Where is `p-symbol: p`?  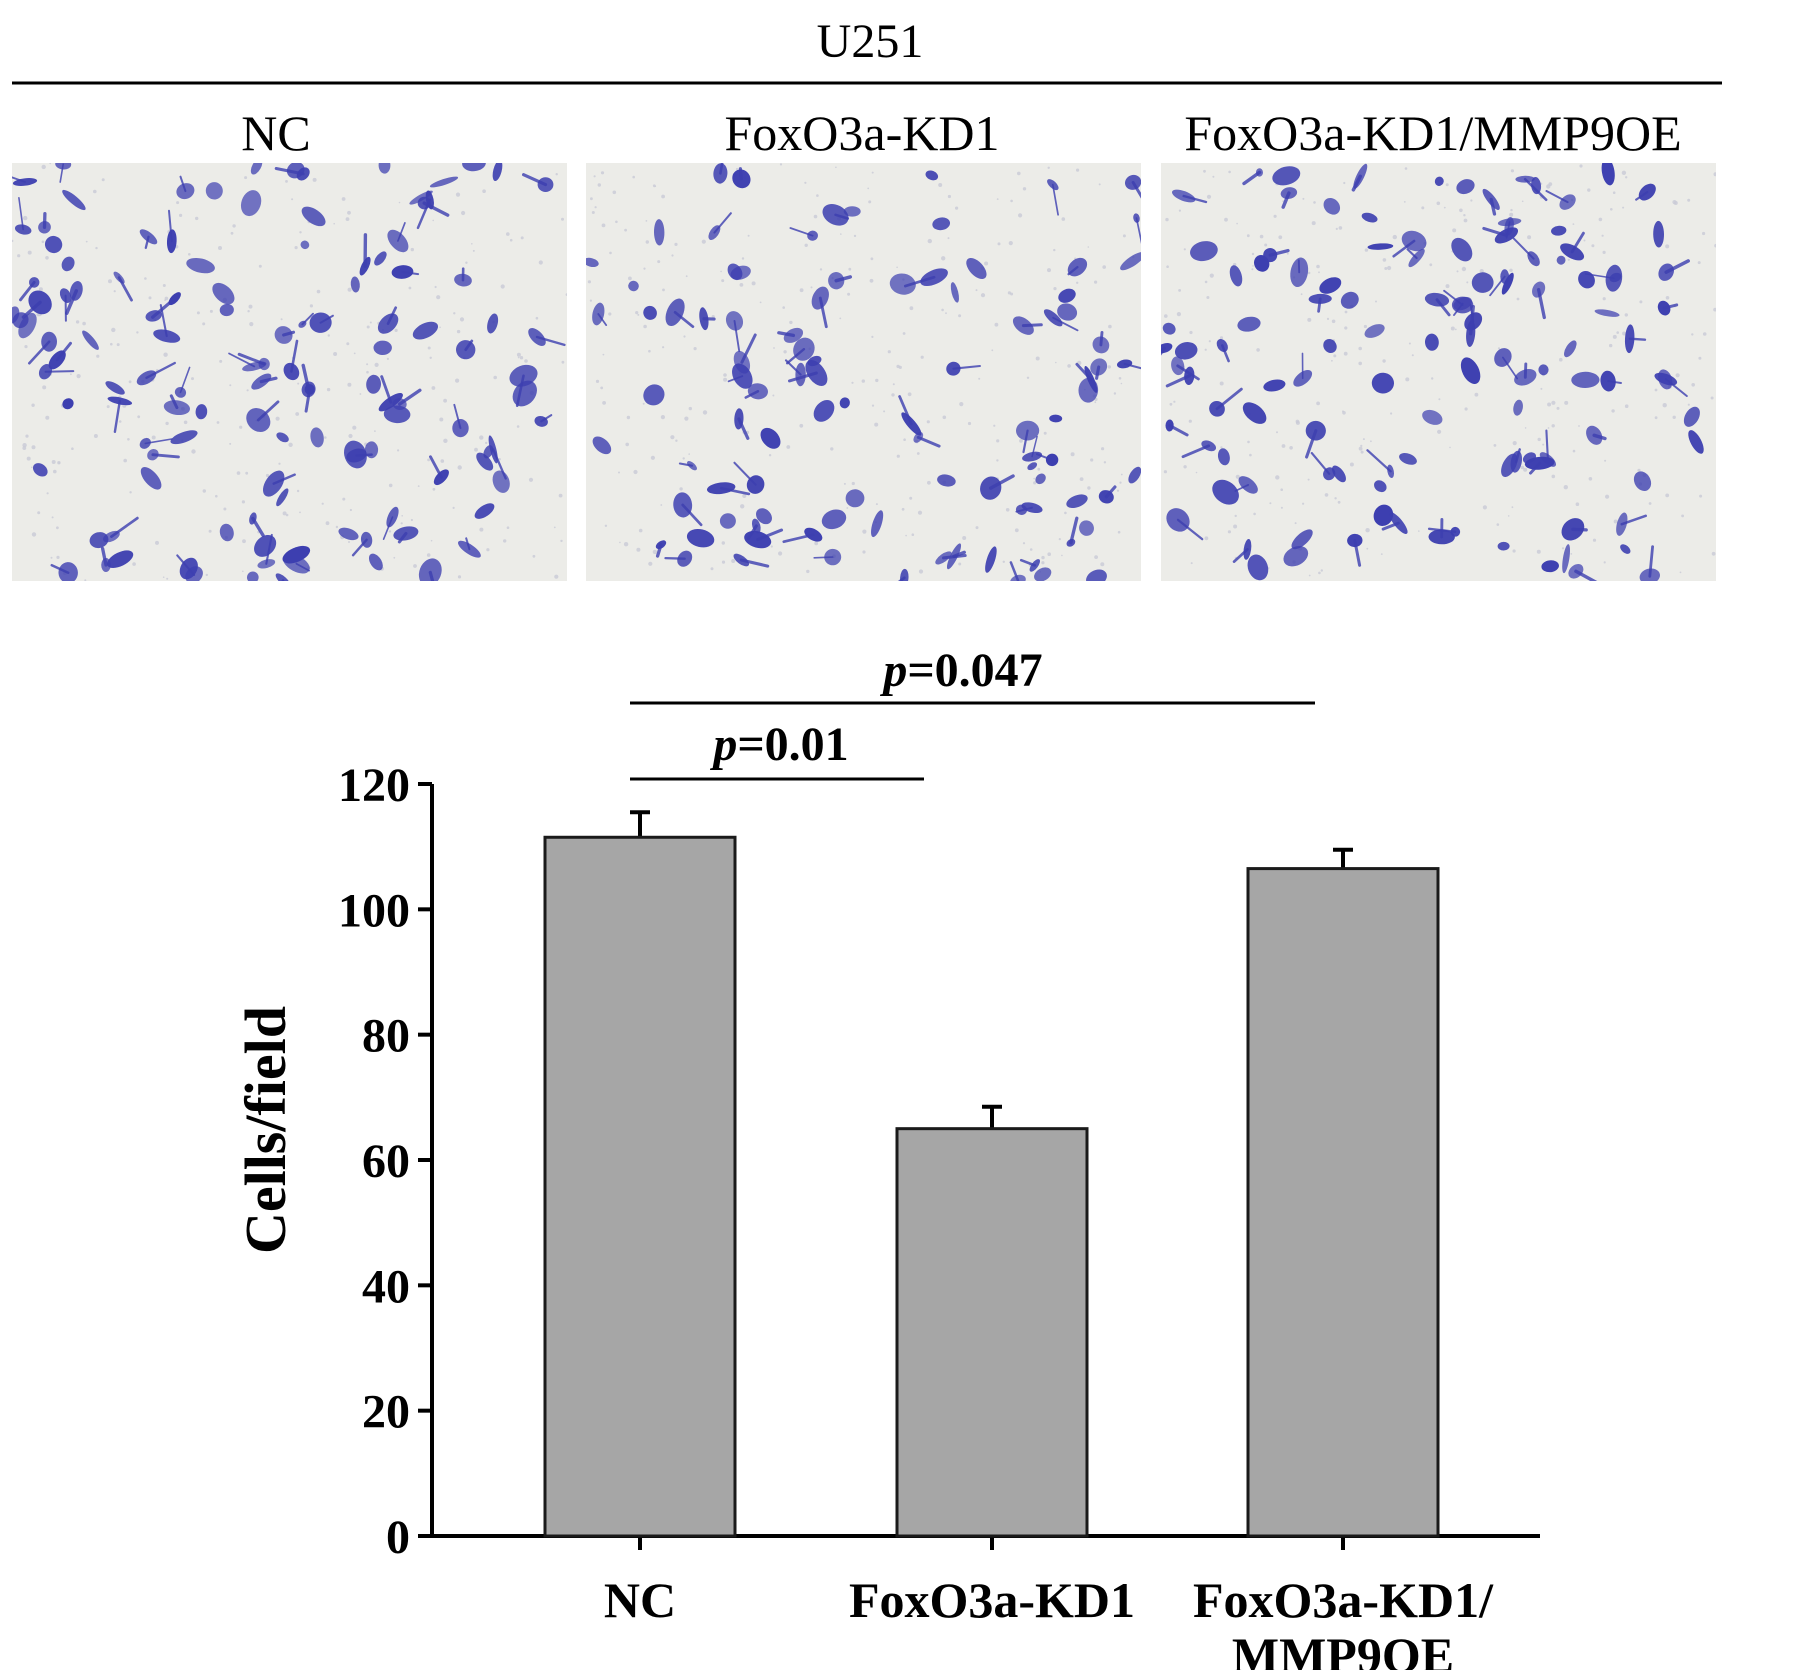
p-symbol: p is located at coordinates (893, 670).